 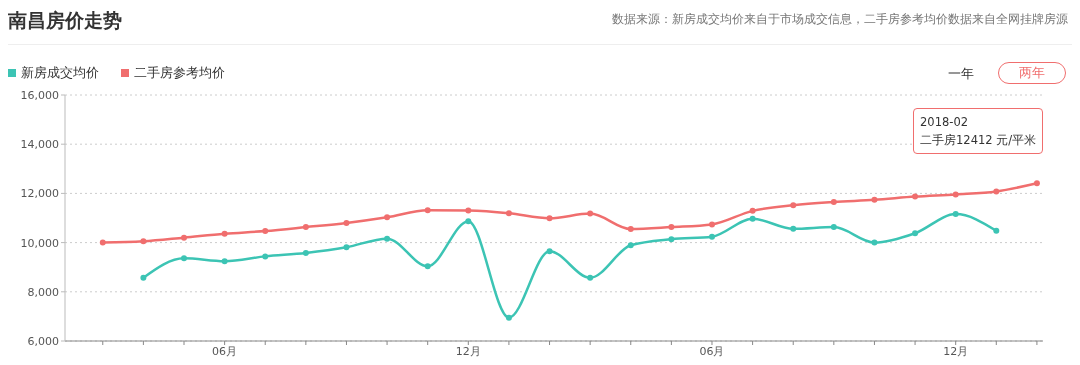 I want to click on annotation: 2018-02, so click(x=945, y=122).